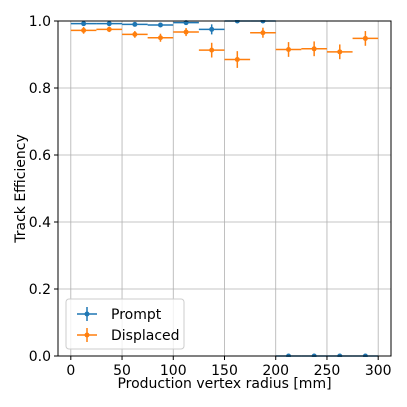 The height and width of the screenshot is (407, 407). What do you see at coordinates (21, 189) in the screenshot?
I see `y-axis-label: Track Efficiency` at bounding box center [21, 189].